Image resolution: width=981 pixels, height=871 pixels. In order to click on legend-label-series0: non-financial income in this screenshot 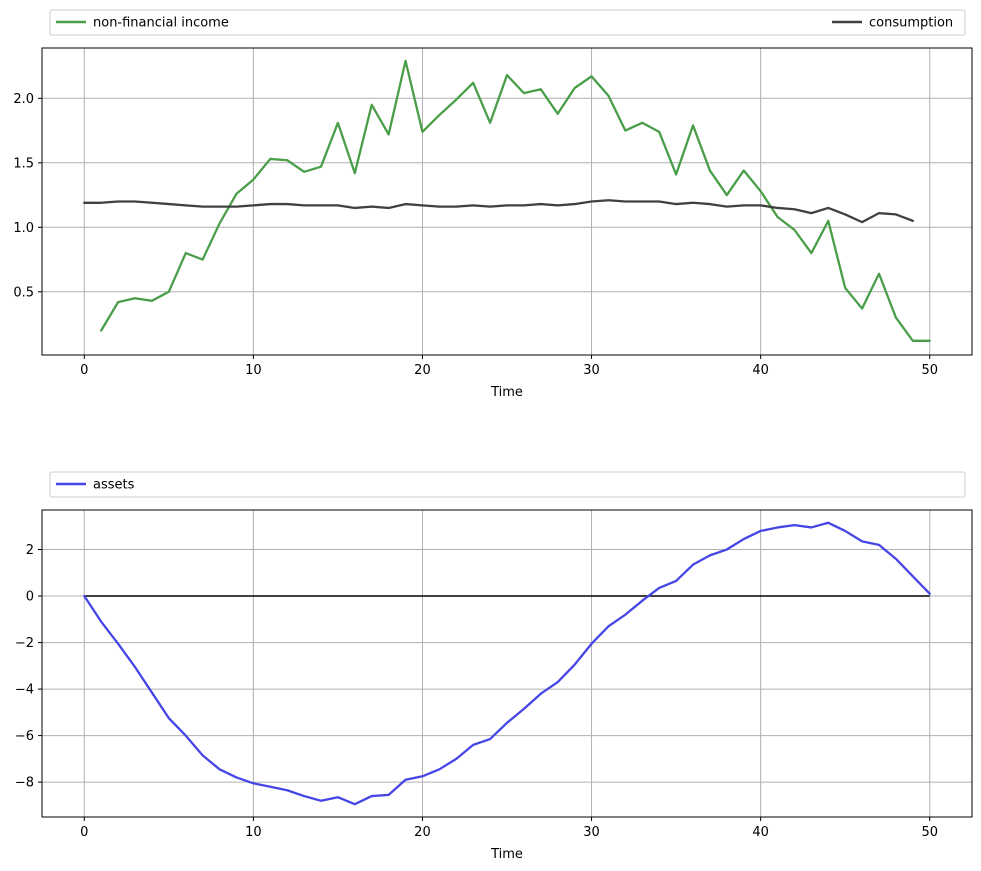, I will do `click(161, 23)`.